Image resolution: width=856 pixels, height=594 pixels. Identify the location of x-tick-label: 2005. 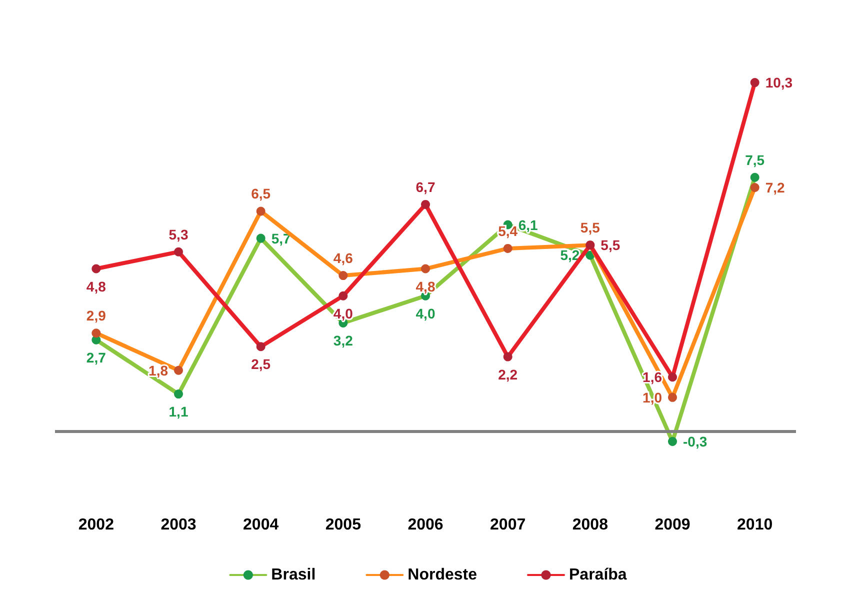
(343, 525).